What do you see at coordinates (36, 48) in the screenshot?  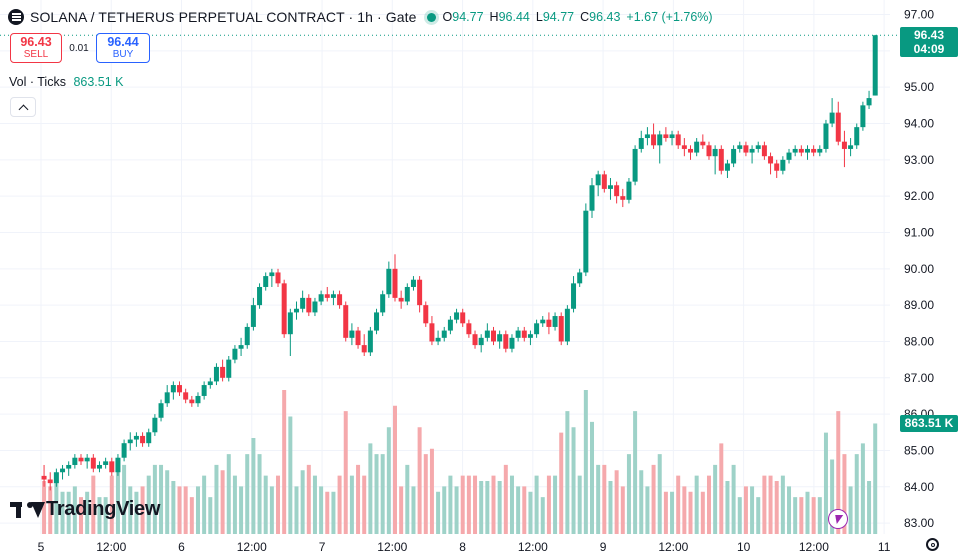 I see `sell-button: 96.43 SELL` at bounding box center [36, 48].